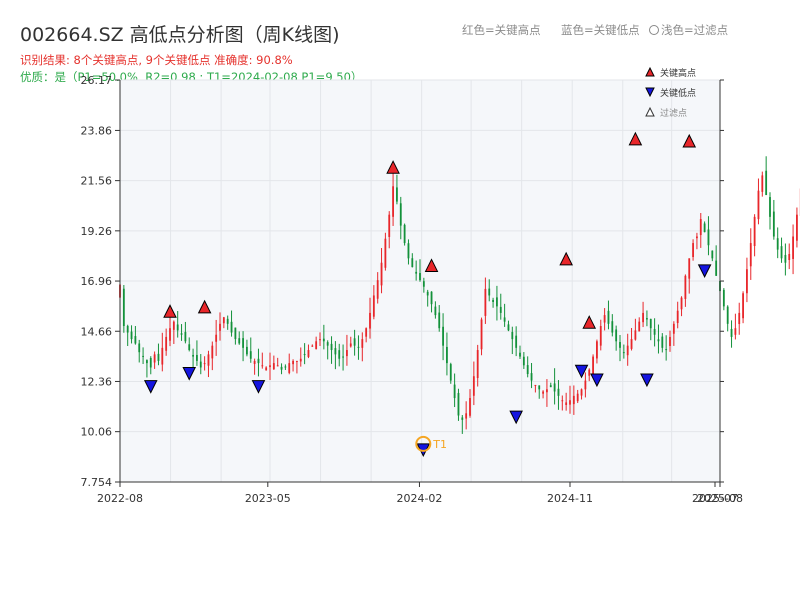 This screenshot has height=600, width=800. Describe the element at coordinates (678, 93) in the screenshot. I see `legend-label: 关键低点` at that location.